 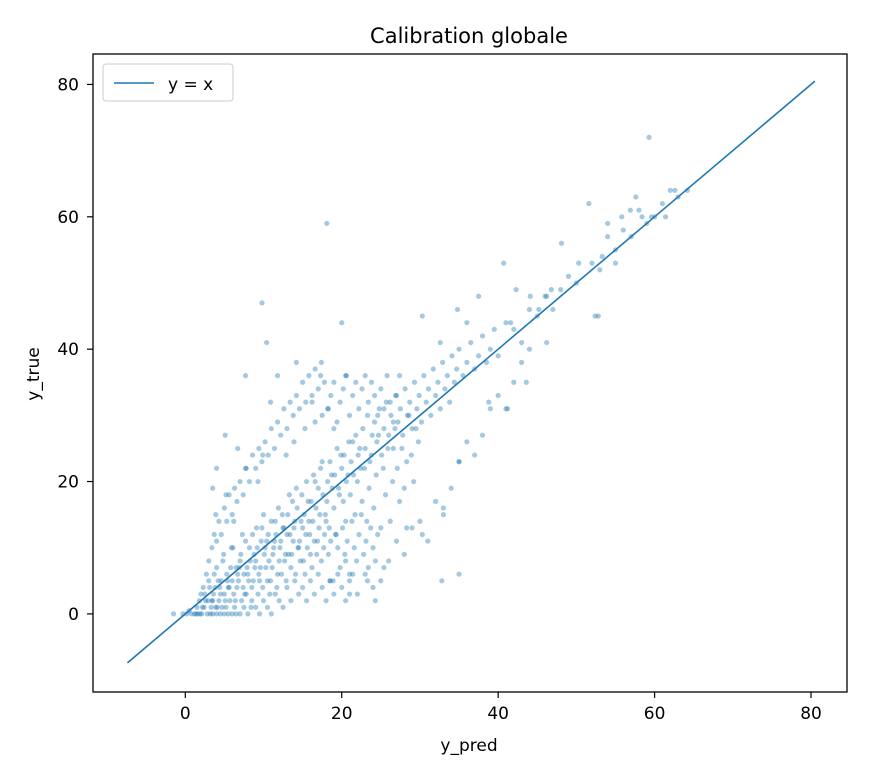 What do you see at coordinates (168, 82) in the screenshot?
I see `legend: y = x` at bounding box center [168, 82].